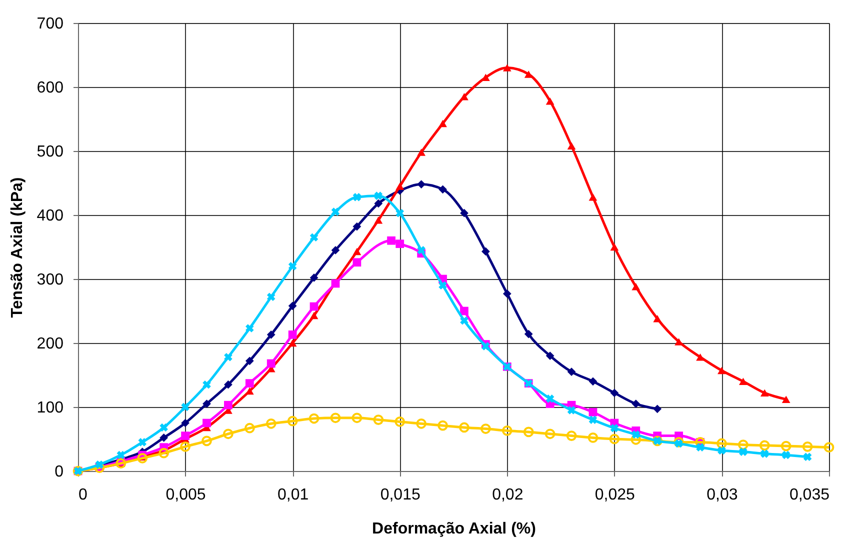 This screenshot has width=848, height=548. Describe the element at coordinates (809, 495) in the screenshot. I see `x-tick-label: 0,035` at that location.